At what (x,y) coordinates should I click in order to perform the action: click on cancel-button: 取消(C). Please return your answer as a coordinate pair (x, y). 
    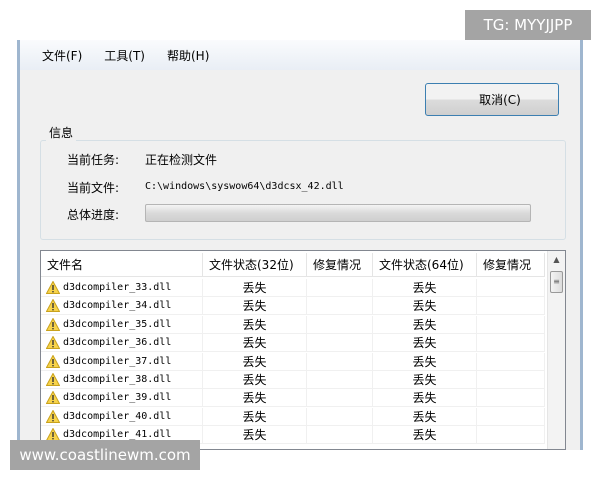
    Looking at the image, I should click on (492, 99).